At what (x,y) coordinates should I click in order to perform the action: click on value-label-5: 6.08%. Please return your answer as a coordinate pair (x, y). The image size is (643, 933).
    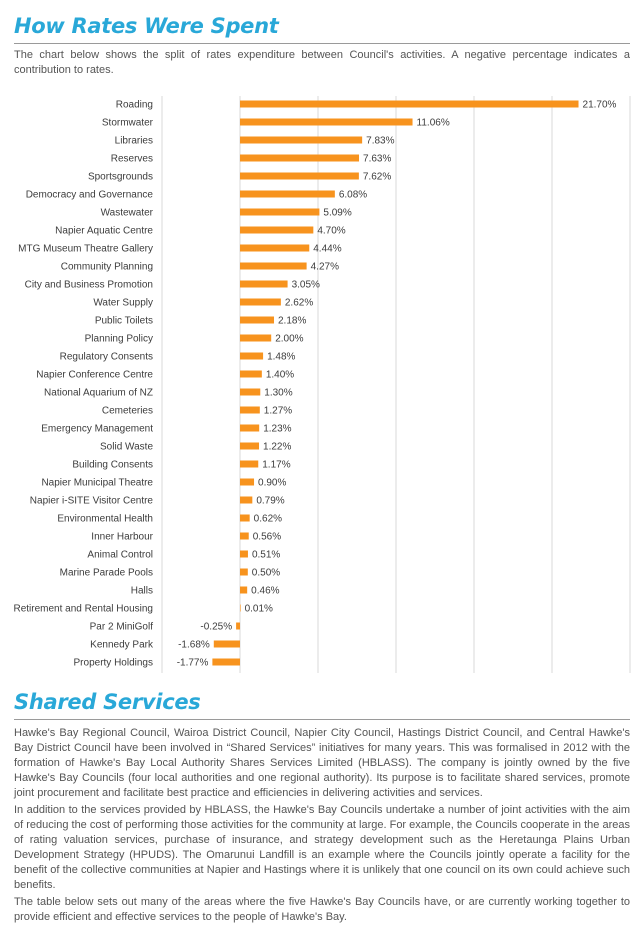
    Looking at the image, I should click on (353, 195).